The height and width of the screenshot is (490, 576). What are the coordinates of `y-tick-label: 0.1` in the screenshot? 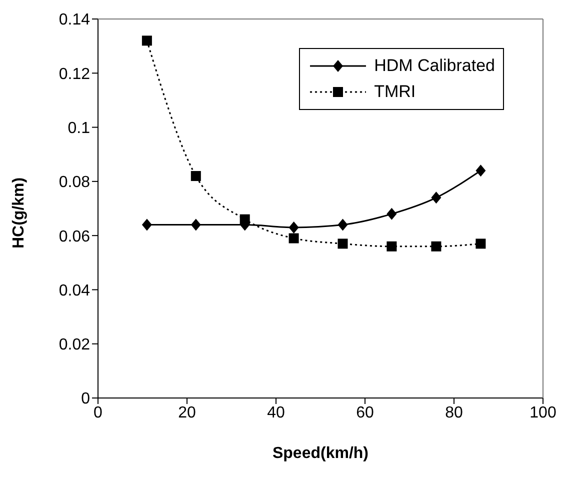 It's located at (79, 128).